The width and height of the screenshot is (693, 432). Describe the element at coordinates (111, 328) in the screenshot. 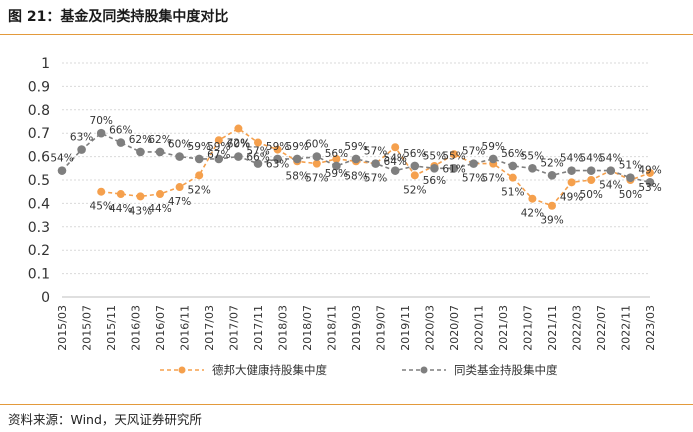

I see `x-tick-label: 2015/11` at that location.